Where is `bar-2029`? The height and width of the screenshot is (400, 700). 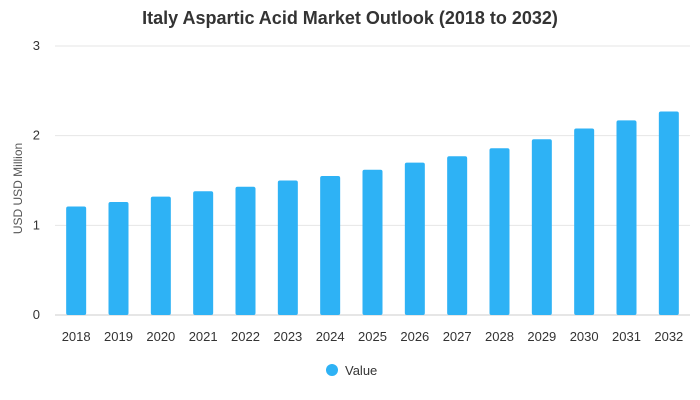
bar-2029 is located at coordinates (541, 227).